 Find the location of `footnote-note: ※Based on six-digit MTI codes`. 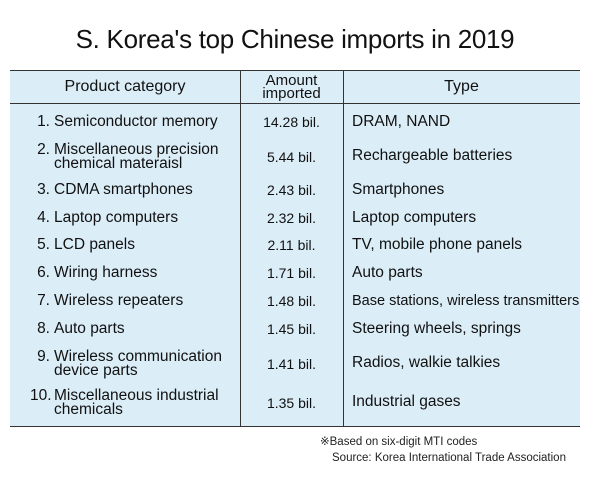

footnote-note: ※Based on six-digit MTI codes is located at coordinates (399, 442).